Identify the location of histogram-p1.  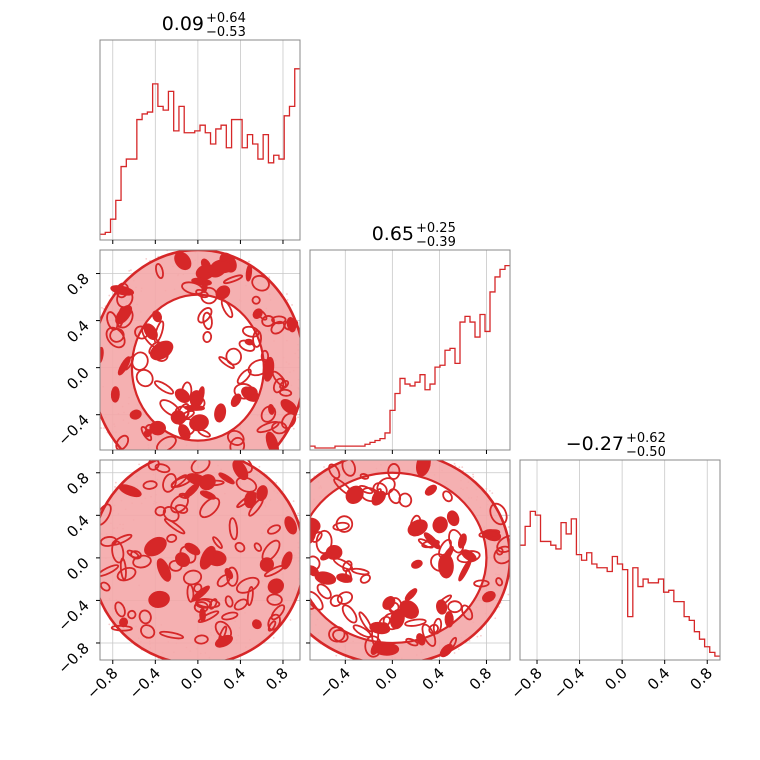
(410, 356).